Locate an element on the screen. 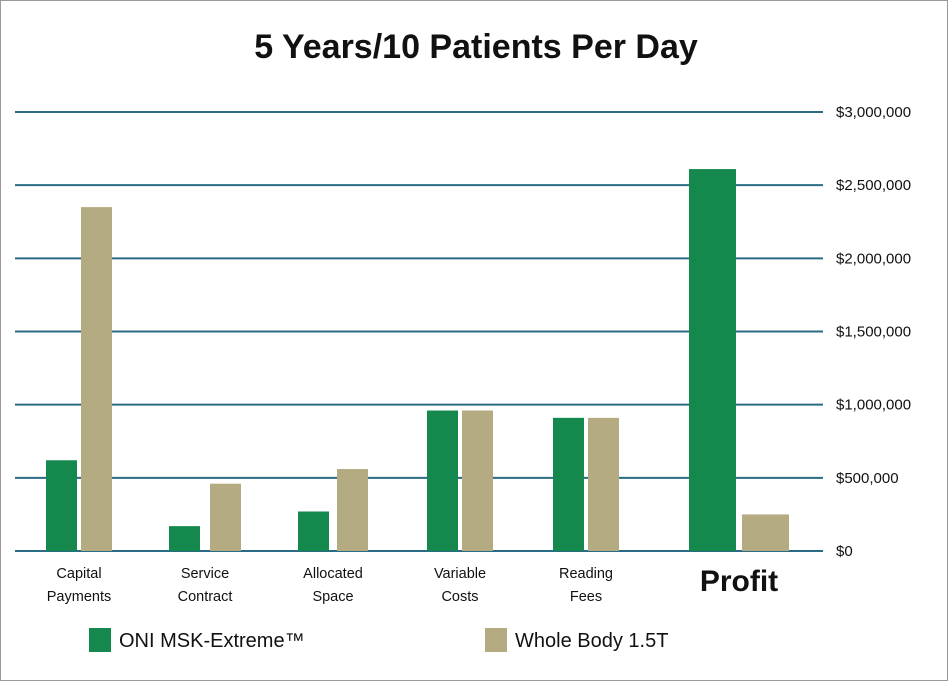  y-tick-label: $2,000,000 is located at coordinates (873, 258).